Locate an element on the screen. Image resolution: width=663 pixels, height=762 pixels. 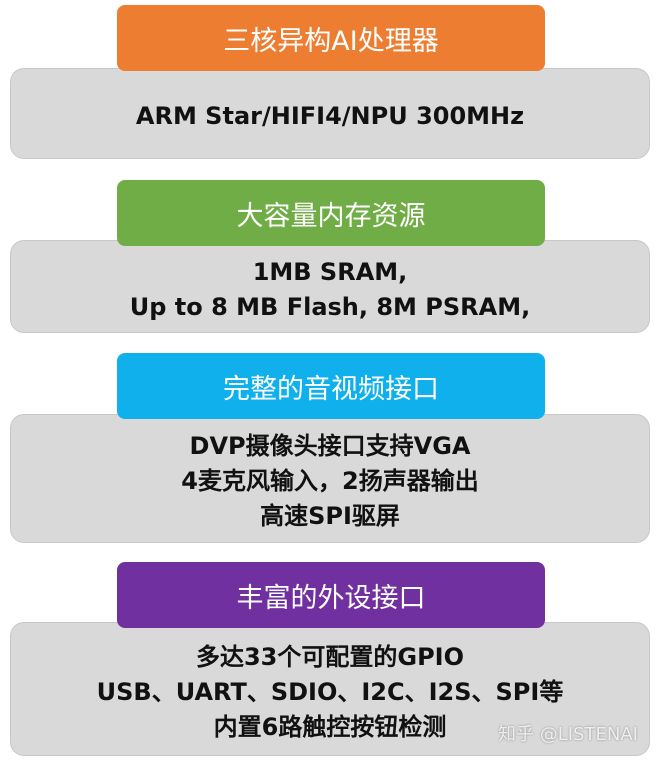
body-line: 4麦克风输入，2扬声器输出 is located at coordinates (330, 481).